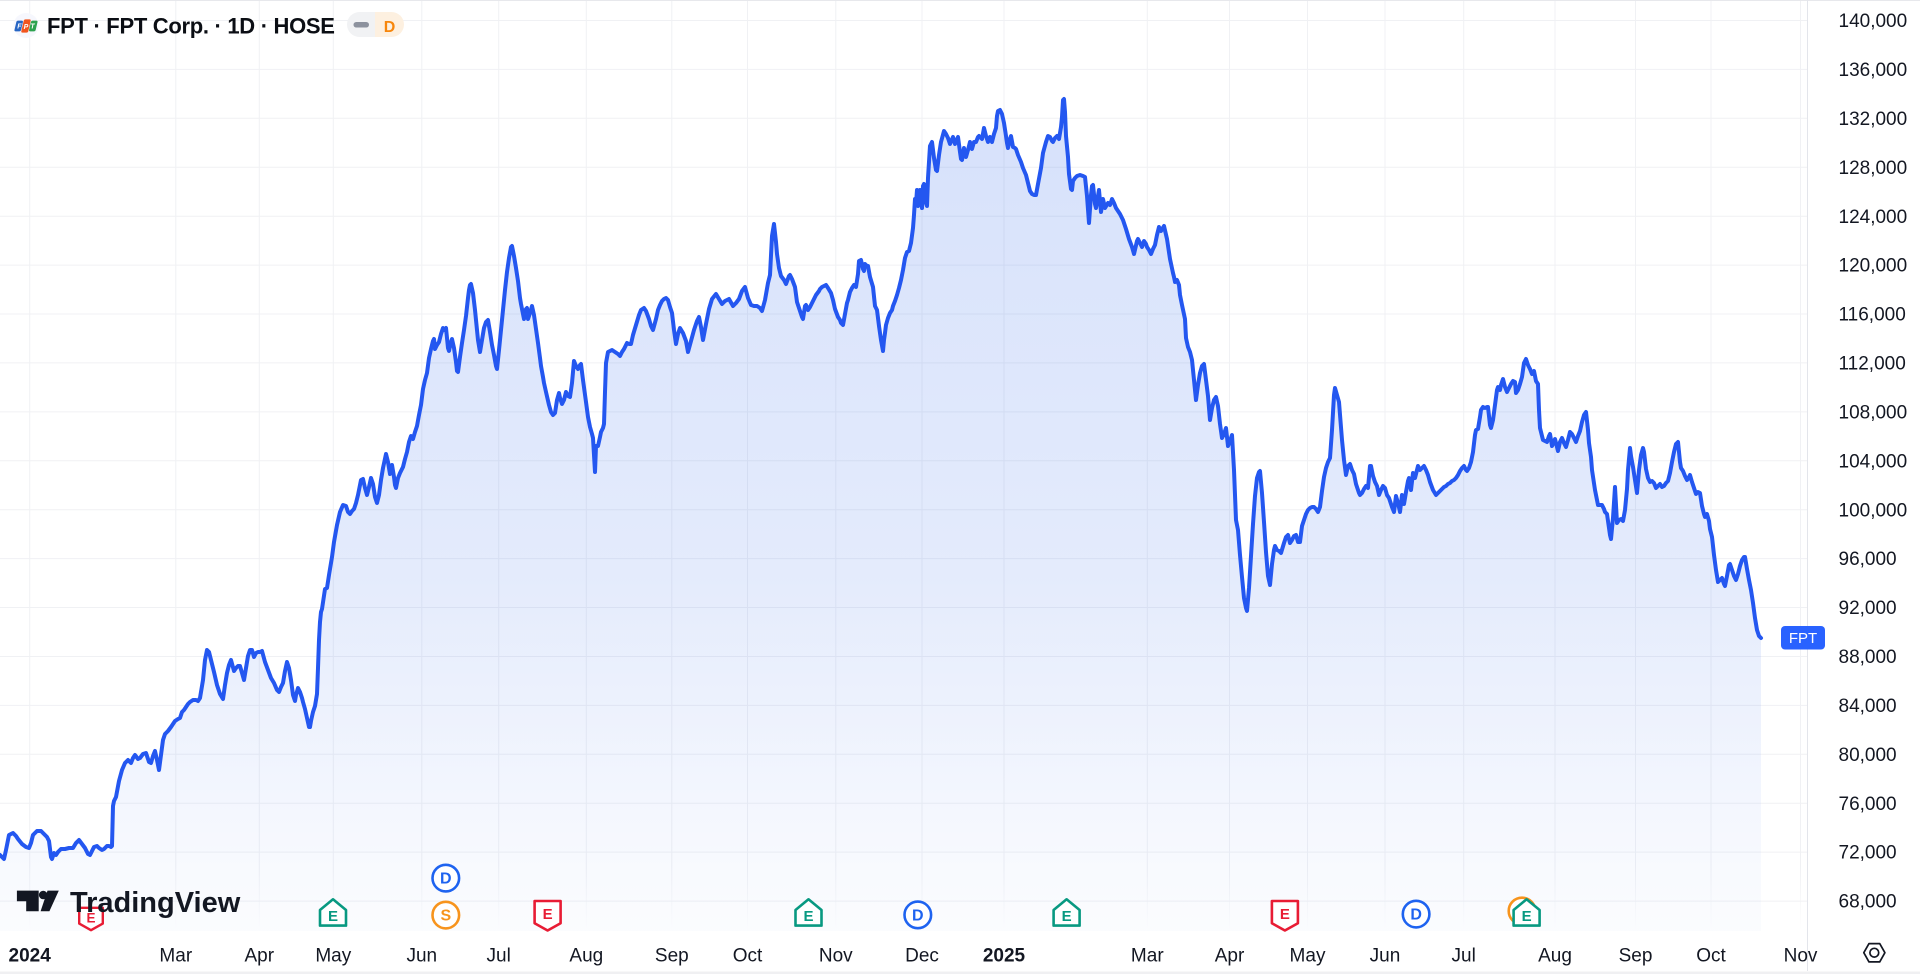  Describe the element at coordinates (26, 27) in the screenshot. I see `svg-text: P` at that location.